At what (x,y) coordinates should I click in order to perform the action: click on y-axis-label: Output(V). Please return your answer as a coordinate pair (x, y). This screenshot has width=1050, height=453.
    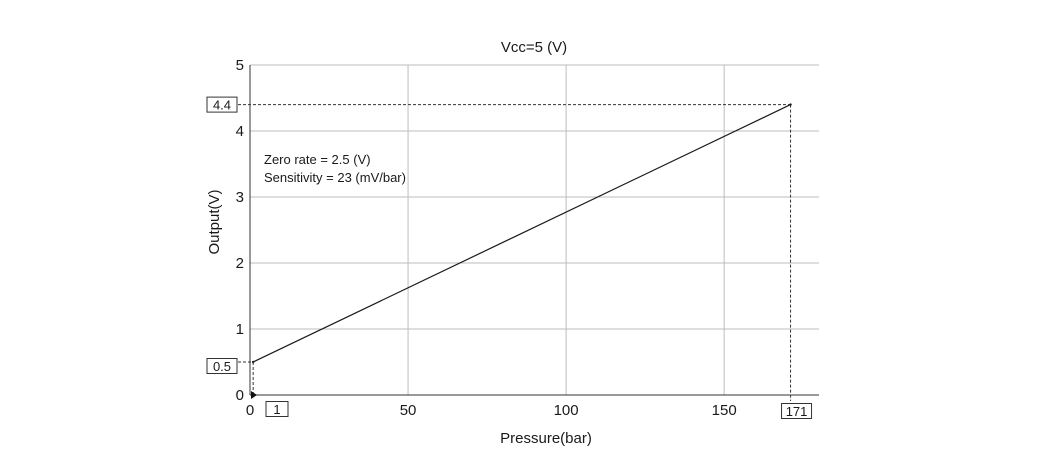
    Looking at the image, I should click on (214, 221).